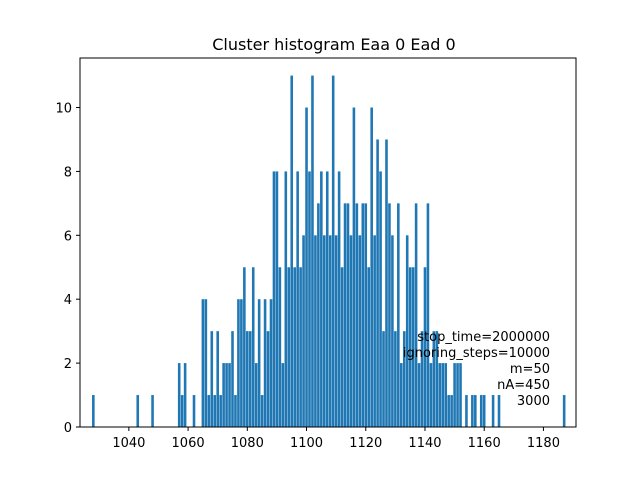  Describe the element at coordinates (533, 401) in the screenshot. I see `annotation-line: 3000` at that location.